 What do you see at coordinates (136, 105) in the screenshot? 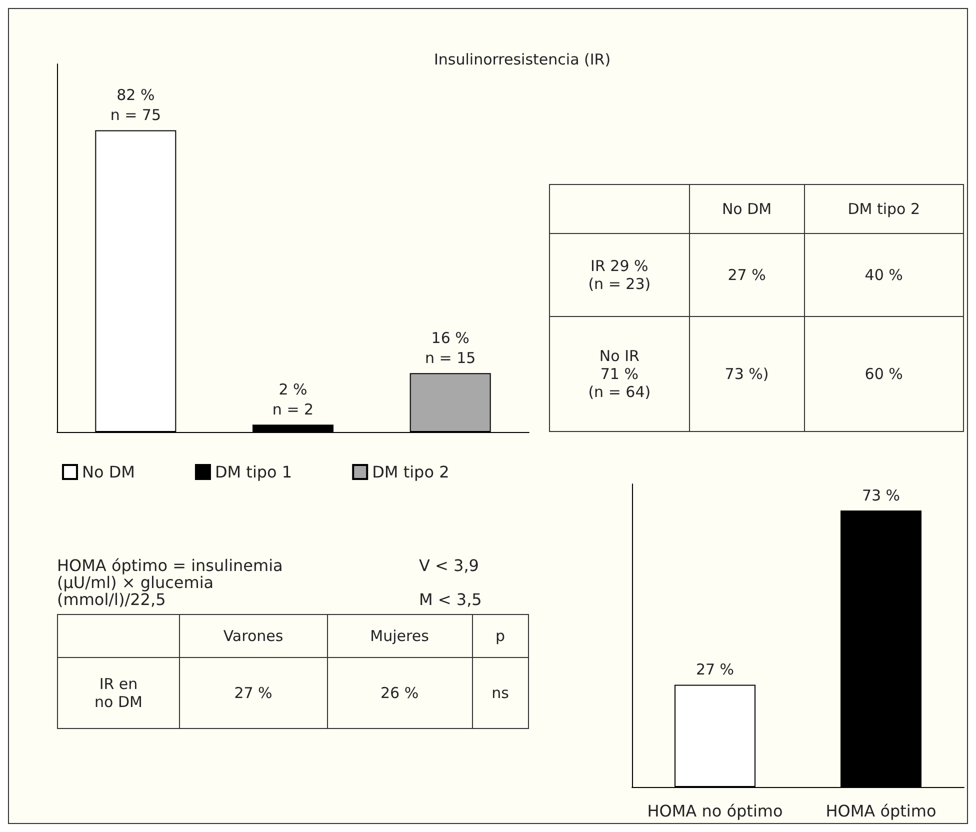
I see `data-label: 82 % n = 75` at bounding box center [136, 105].